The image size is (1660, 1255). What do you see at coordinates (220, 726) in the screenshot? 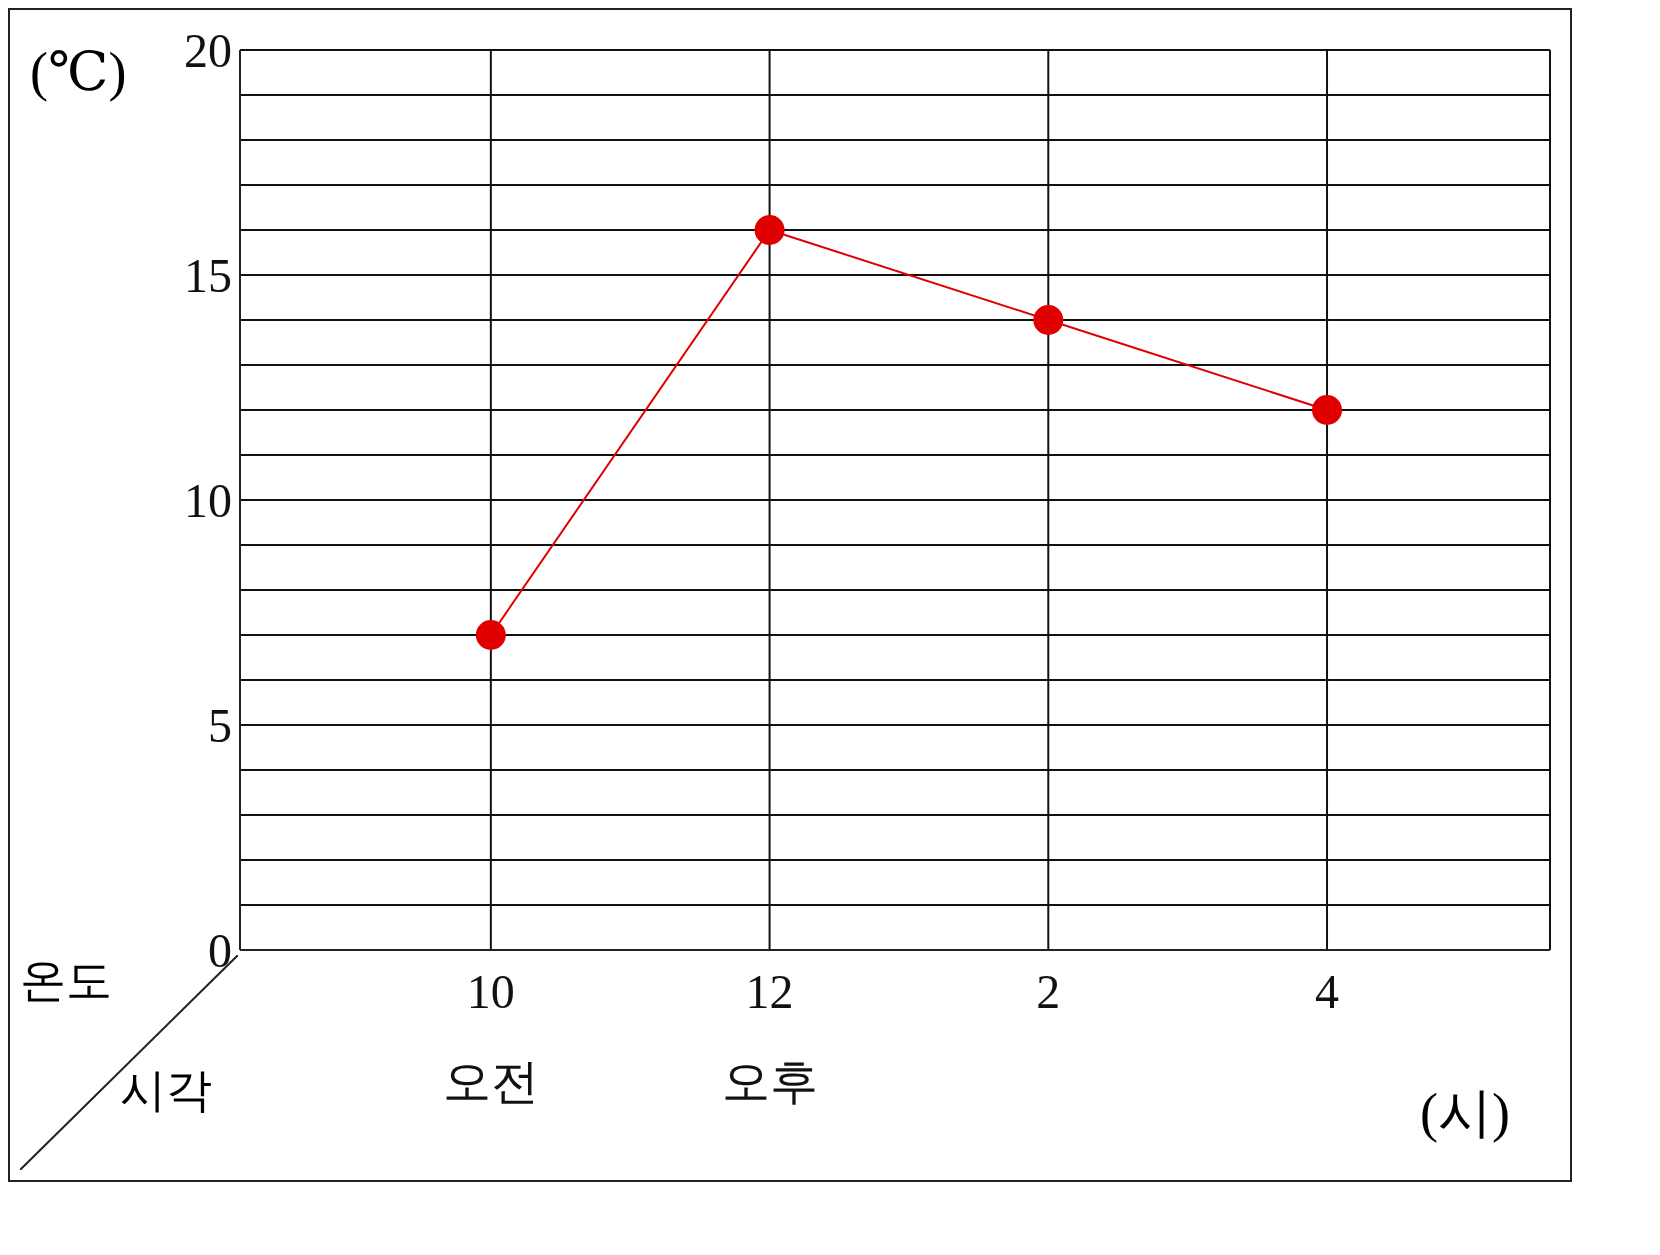
I see `y-tick-label: 5` at bounding box center [220, 726].